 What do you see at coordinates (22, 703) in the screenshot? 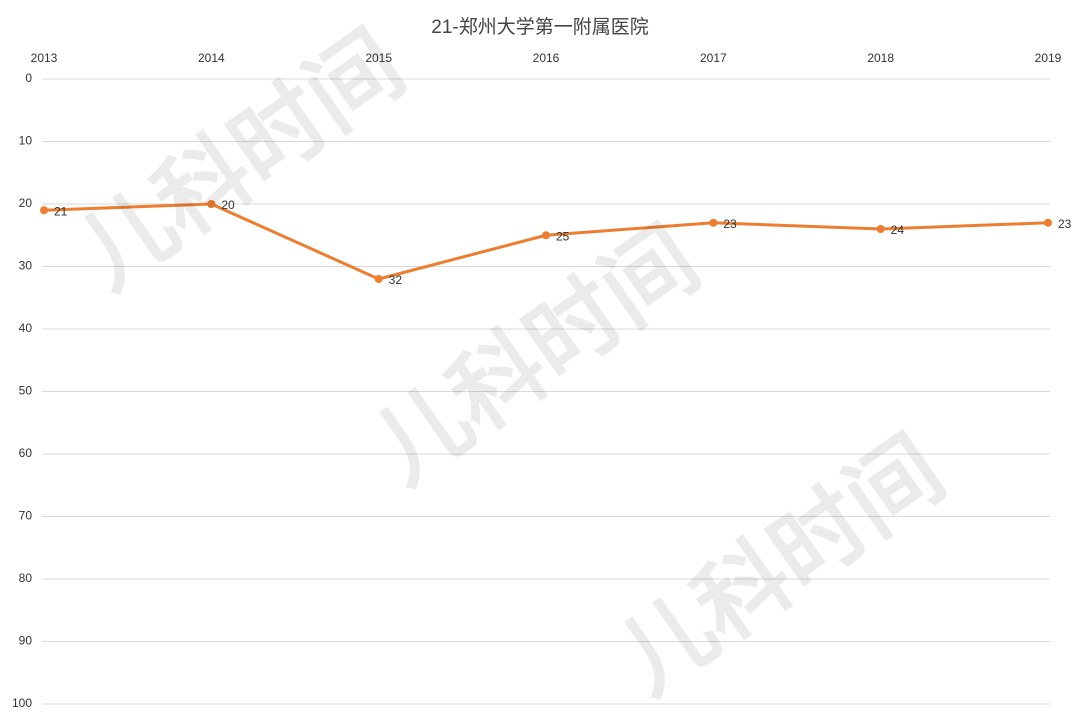
I see `y-tick-label: 100` at bounding box center [22, 703].